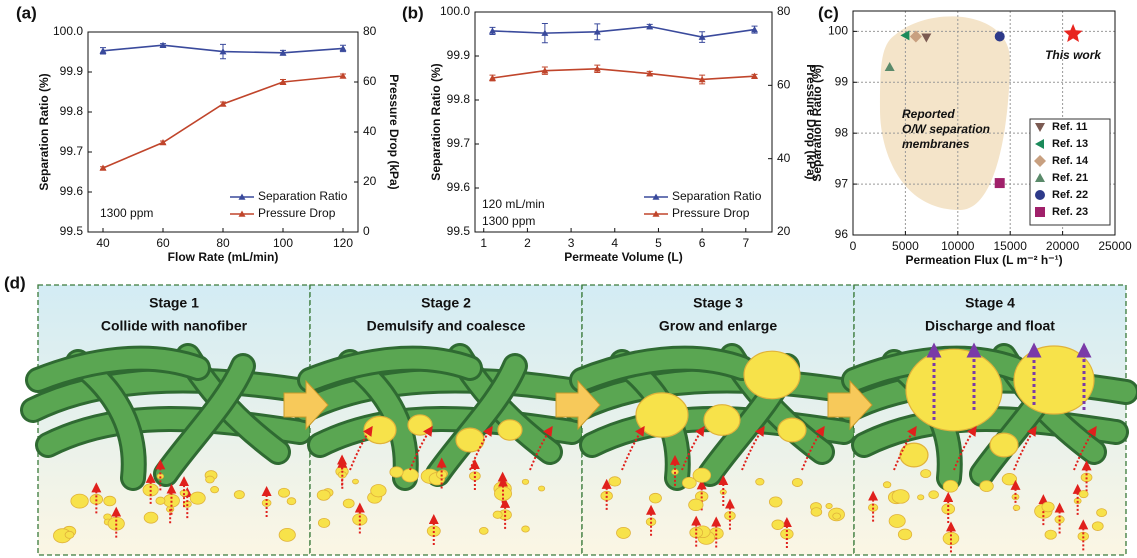 The width and height of the screenshot is (1137, 558). I want to click on annotation: 120 mL/min, so click(513, 204).